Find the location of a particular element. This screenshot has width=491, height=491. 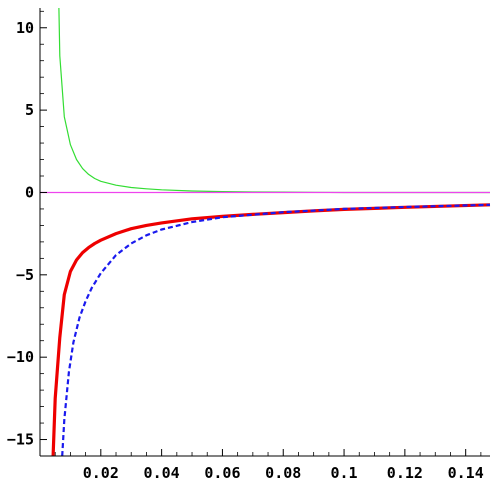

y-tick-label: 5 is located at coordinates (29, 110).